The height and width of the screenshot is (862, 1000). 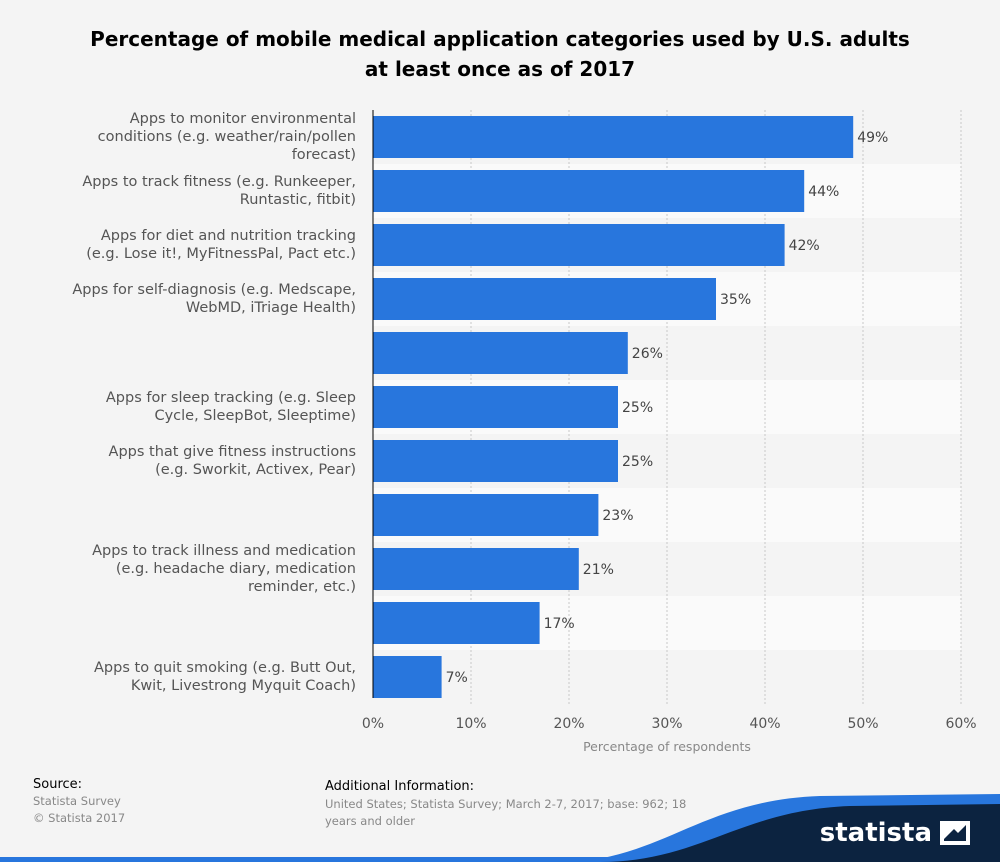 I want to click on category-label-line: Apps for diet and nutrition tracking, so click(x=228, y=236).